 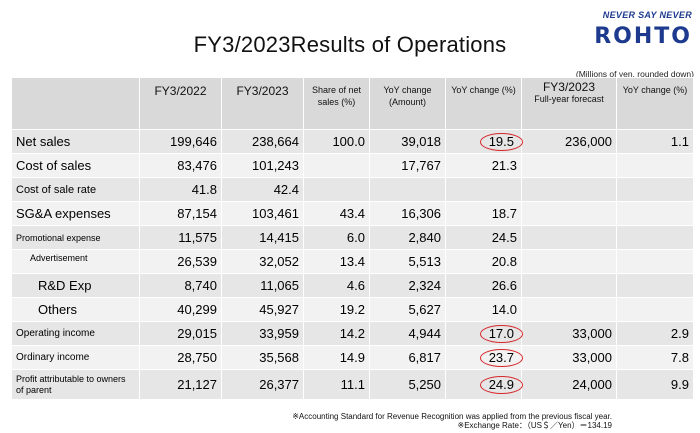 What do you see at coordinates (75, 103) in the screenshot?
I see `header-blank` at bounding box center [75, 103].